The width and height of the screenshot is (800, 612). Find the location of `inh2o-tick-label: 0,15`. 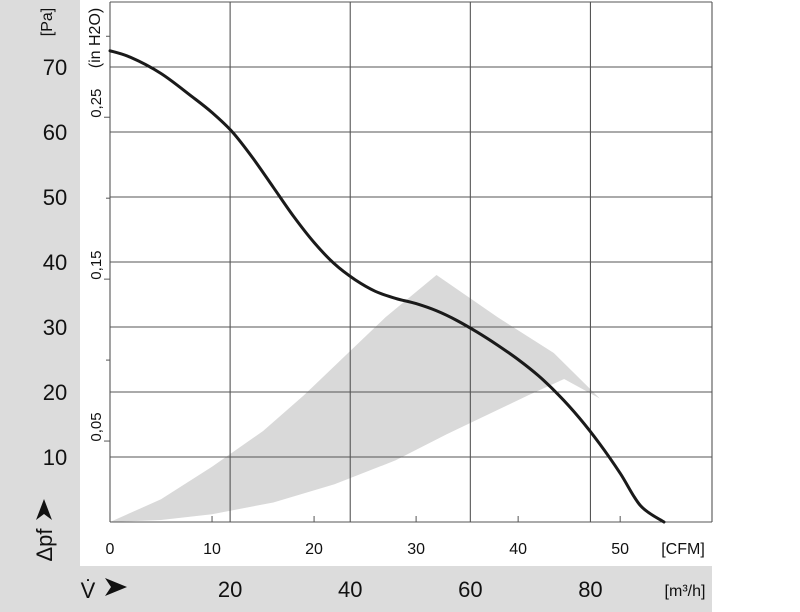

inh2o-tick-label: 0,15 is located at coordinates (96, 264).